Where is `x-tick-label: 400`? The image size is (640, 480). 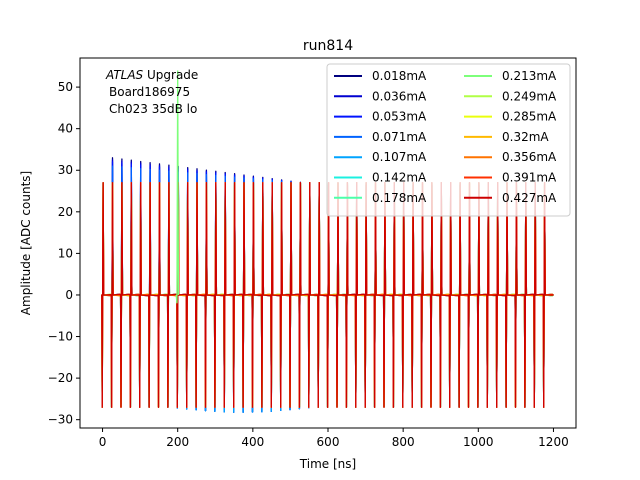
x-tick-label: 400 is located at coordinates (252, 442).